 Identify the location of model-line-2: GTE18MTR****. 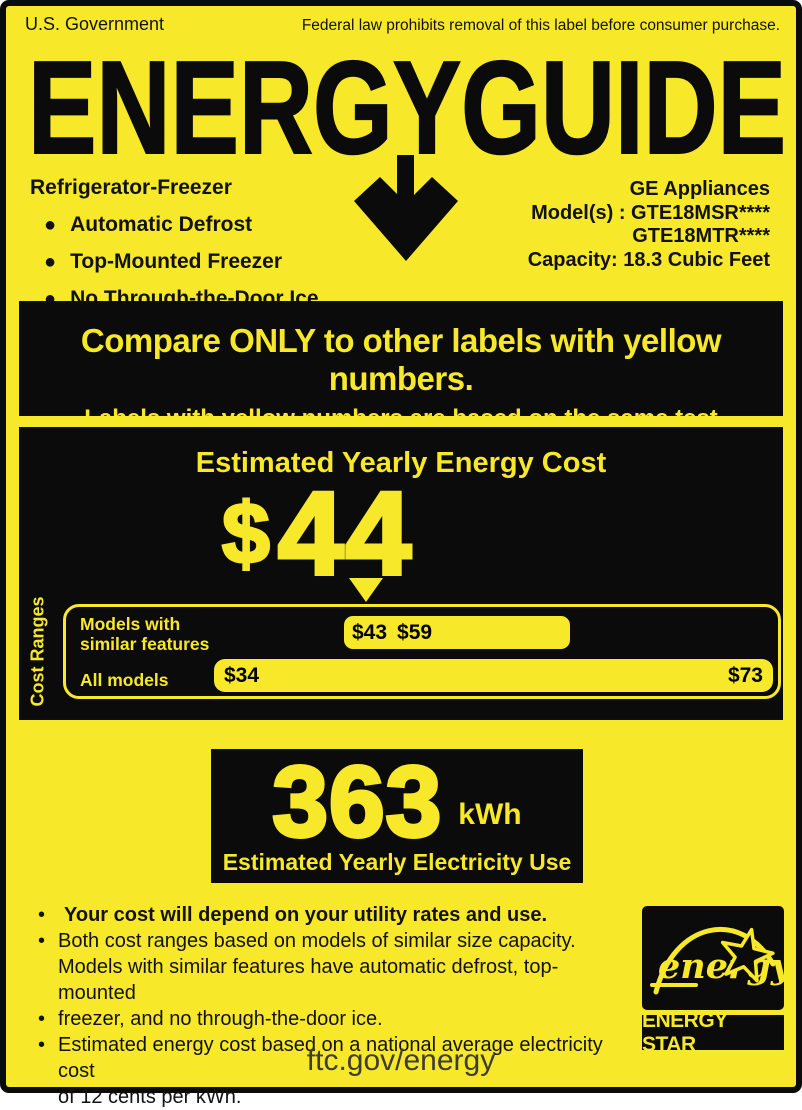
(701, 236).